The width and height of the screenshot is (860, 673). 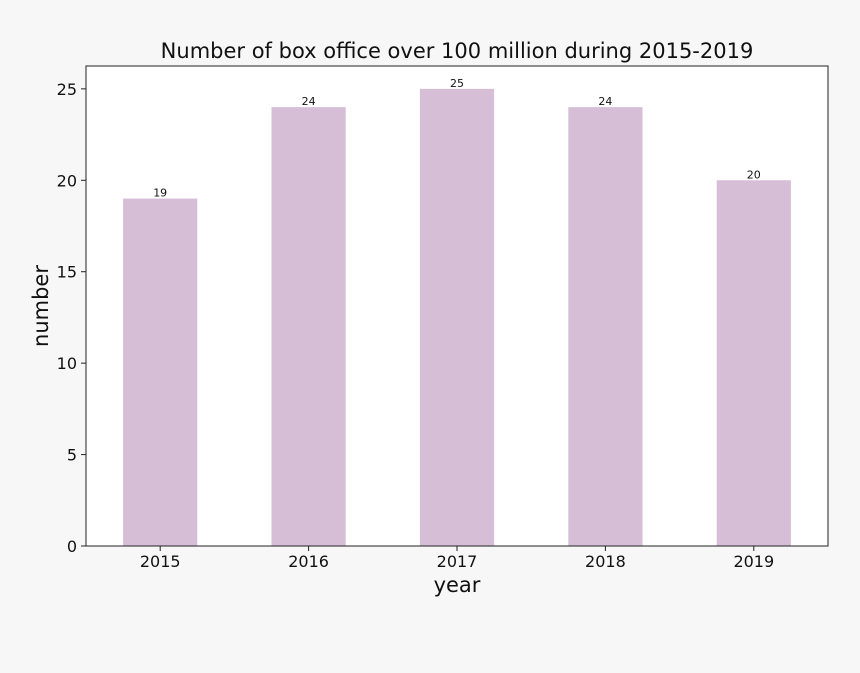 I want to click on data-labels-group: 19 24 25 24 20, so click(x=457, y=138).